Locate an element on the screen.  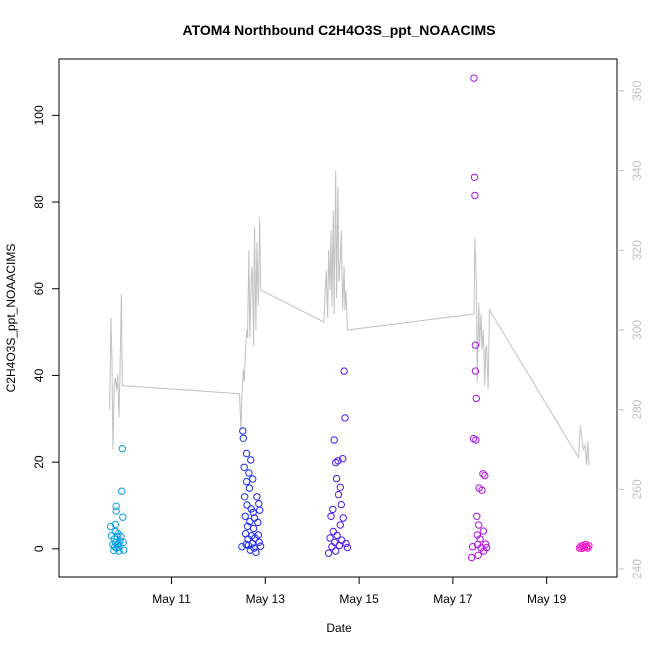
y2-tick-label: 320 is located at coordinates (637, 250).